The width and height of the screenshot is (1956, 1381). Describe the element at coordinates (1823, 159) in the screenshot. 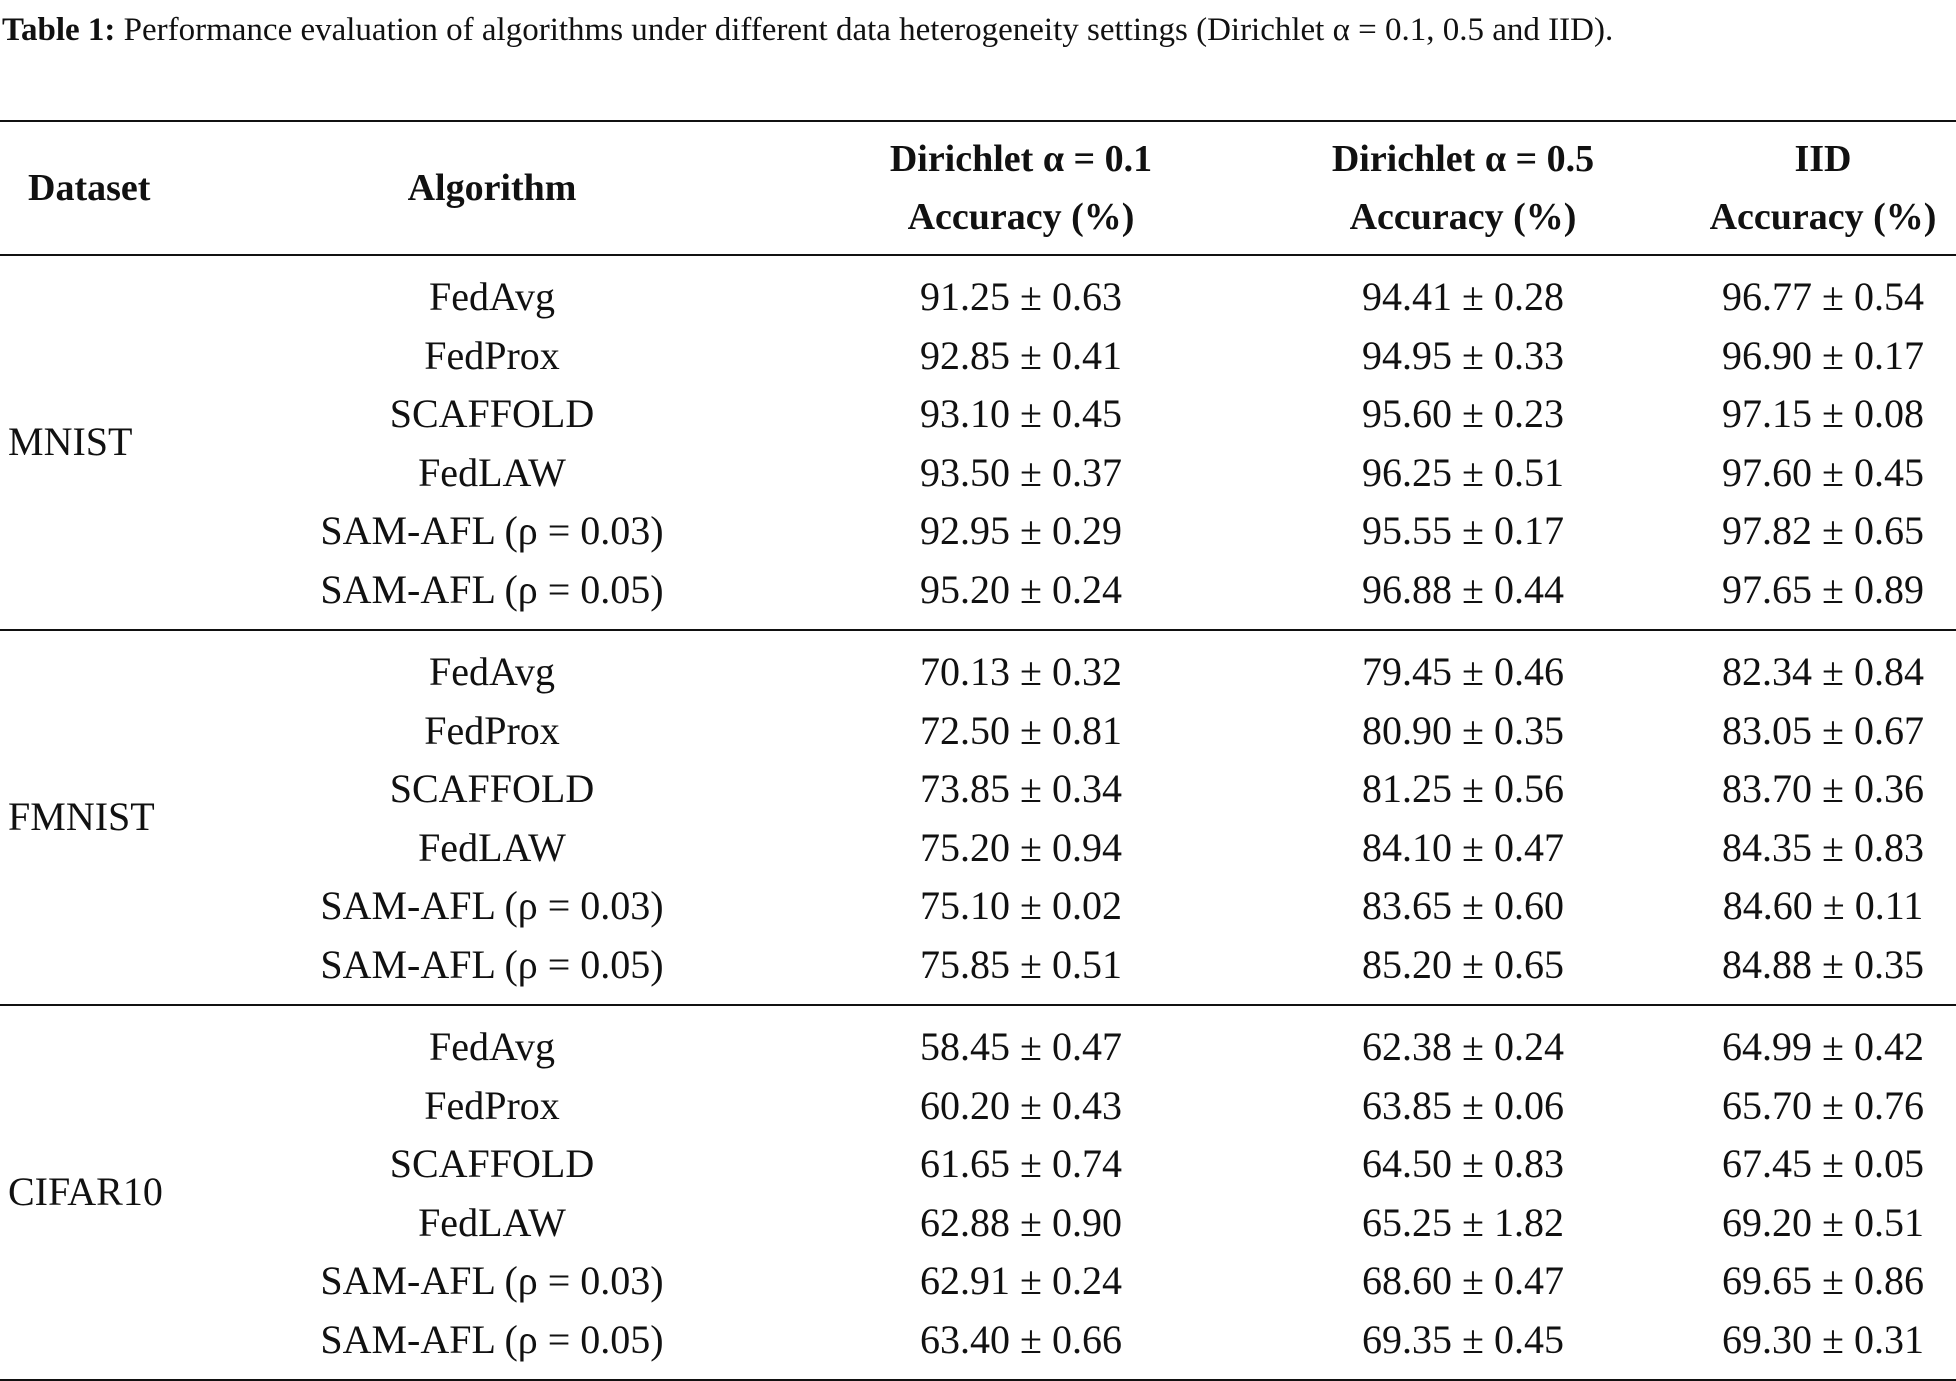

I see `header-iid-title: IID` at that location.